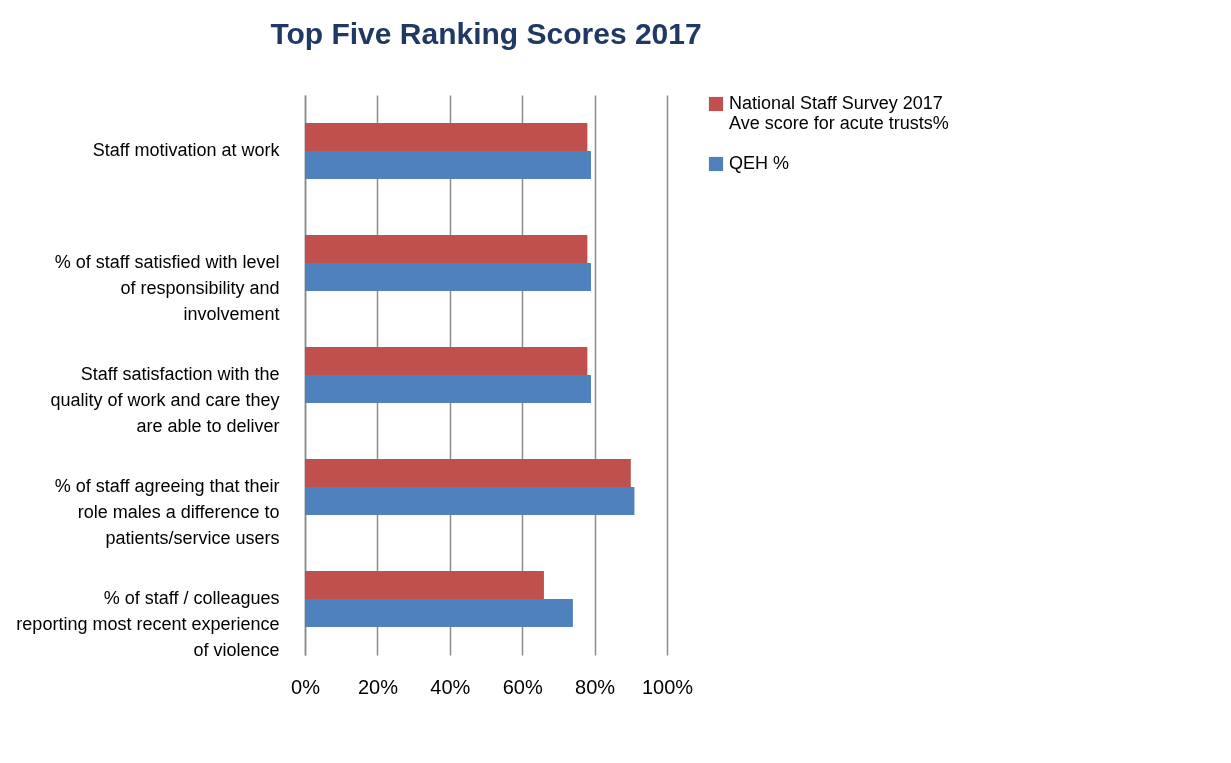 Image resolution: width=1231 pixels, height=763 pixels. Describe the element at coordinates (148, 624) in the screenshot. I see `y-tick-label: % of staff / colleagues reporting most recent experience of violence` at that location.